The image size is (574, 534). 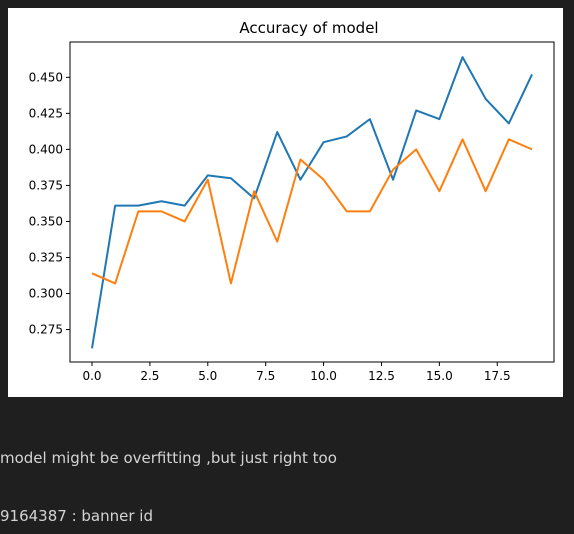 What do you see at coordinates (265, 376) in the screenshot?
I see `x-tick-label: 7.5` at bounding box center [265, 376].